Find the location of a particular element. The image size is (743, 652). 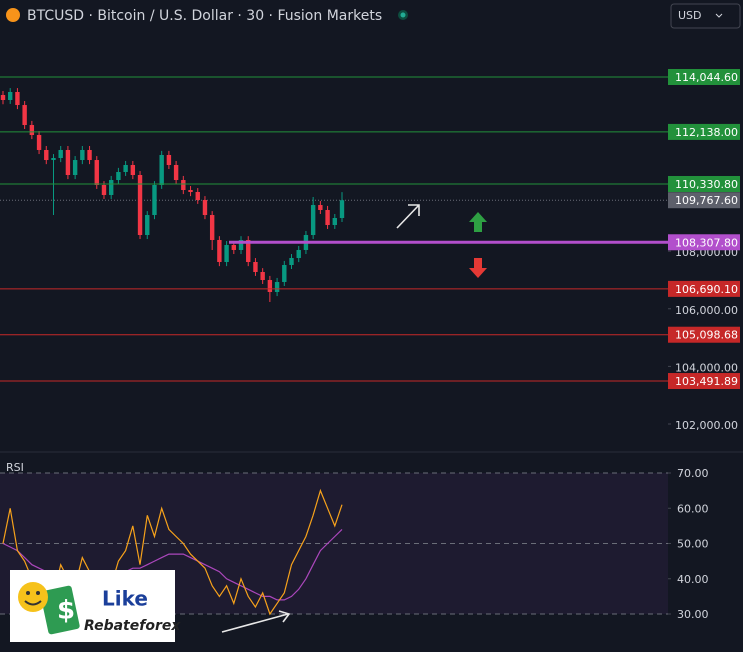

y-tick-label: 104,000.00 is located at coordinates (706, 367).